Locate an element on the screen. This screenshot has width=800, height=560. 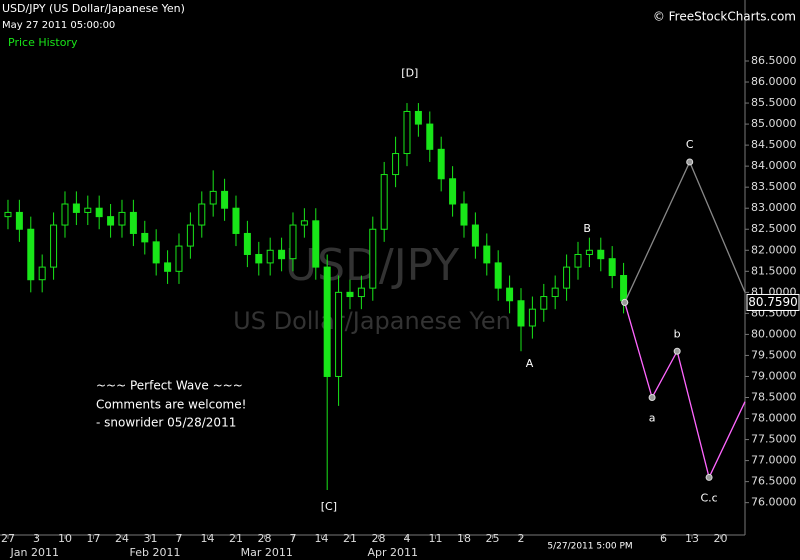
wave-line is located at coordinates (685, 231).